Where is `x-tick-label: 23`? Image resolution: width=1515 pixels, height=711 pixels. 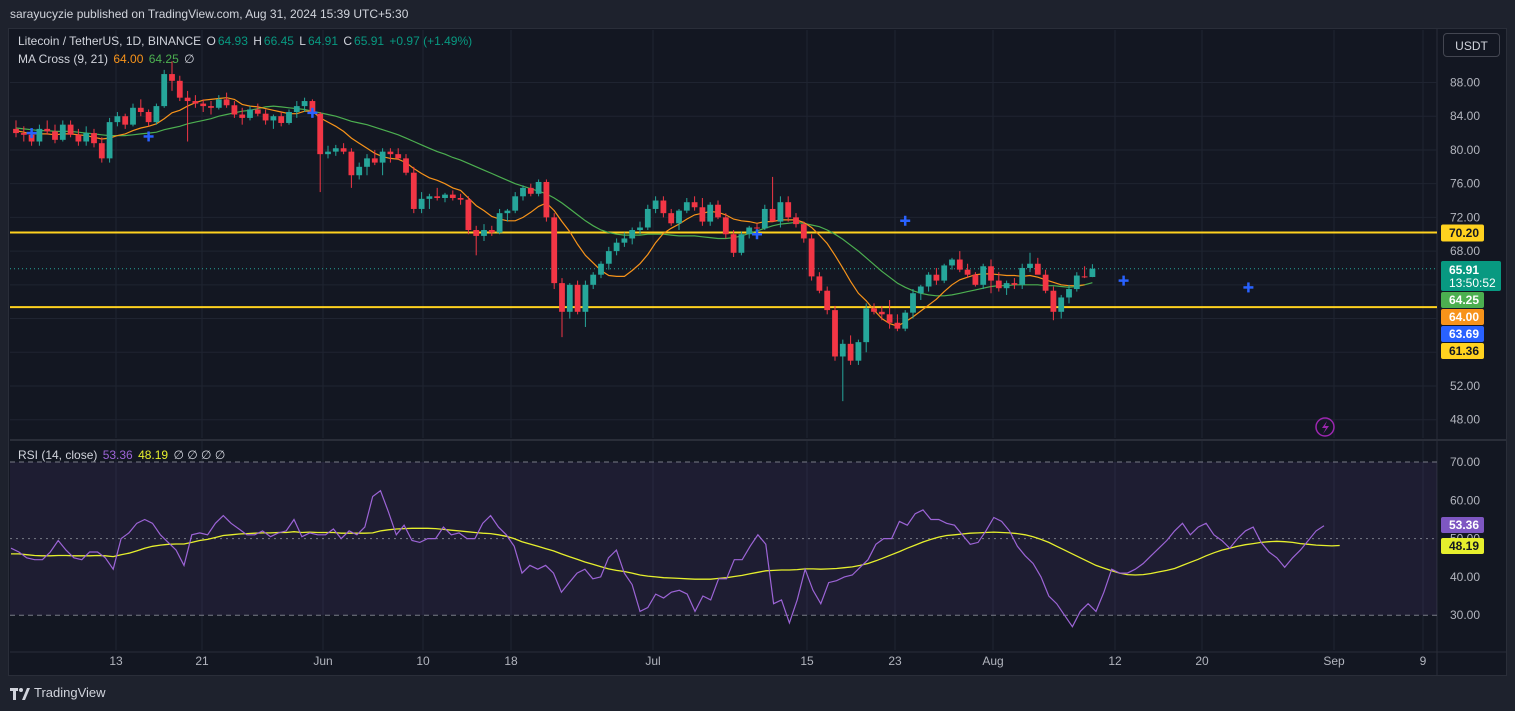
x-tick-label: 23 is located at coordinates (895, 661).